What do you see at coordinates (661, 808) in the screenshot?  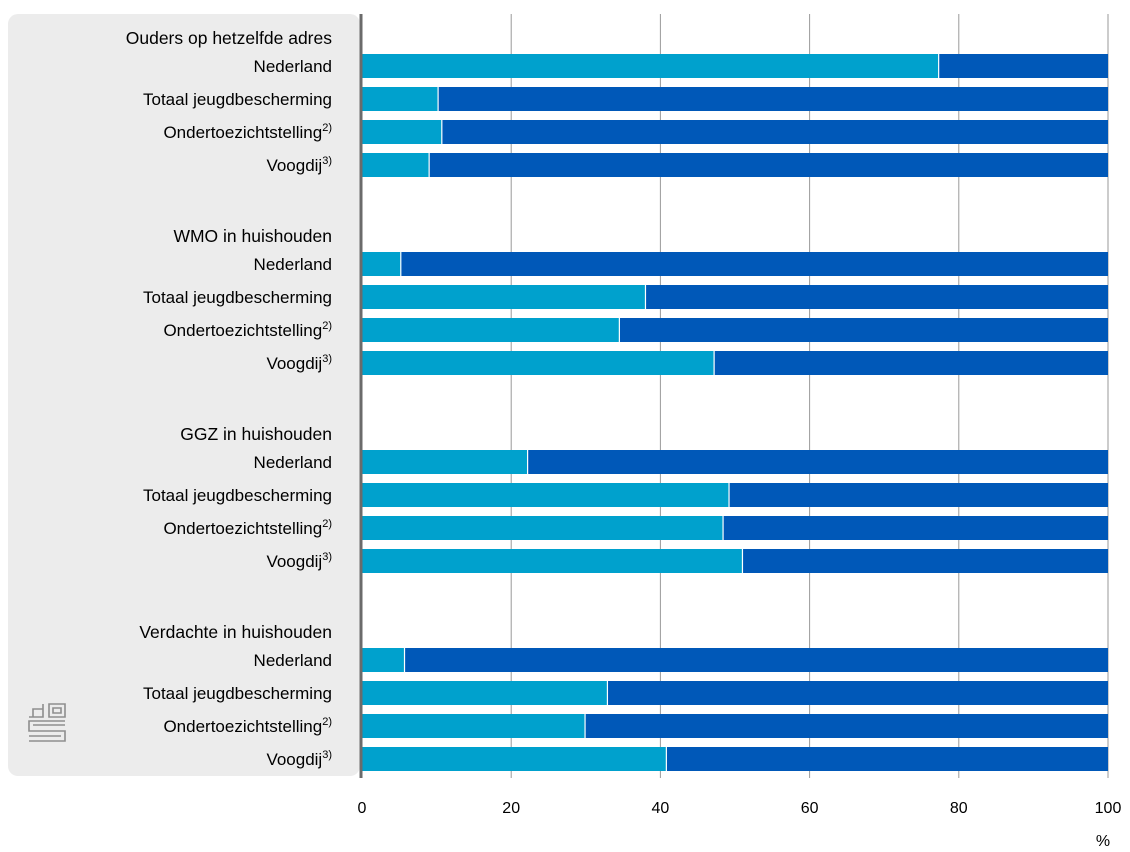 I see `x-tick-label: 40` at bounding box center [661, 808].